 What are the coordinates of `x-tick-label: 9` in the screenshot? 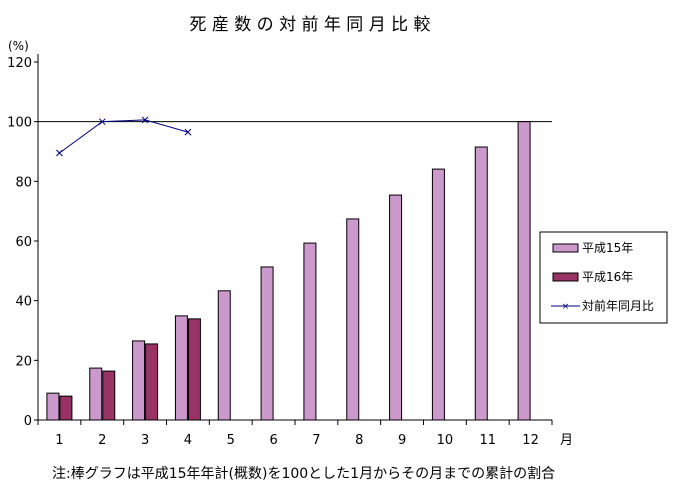 It's located at (402, 440).